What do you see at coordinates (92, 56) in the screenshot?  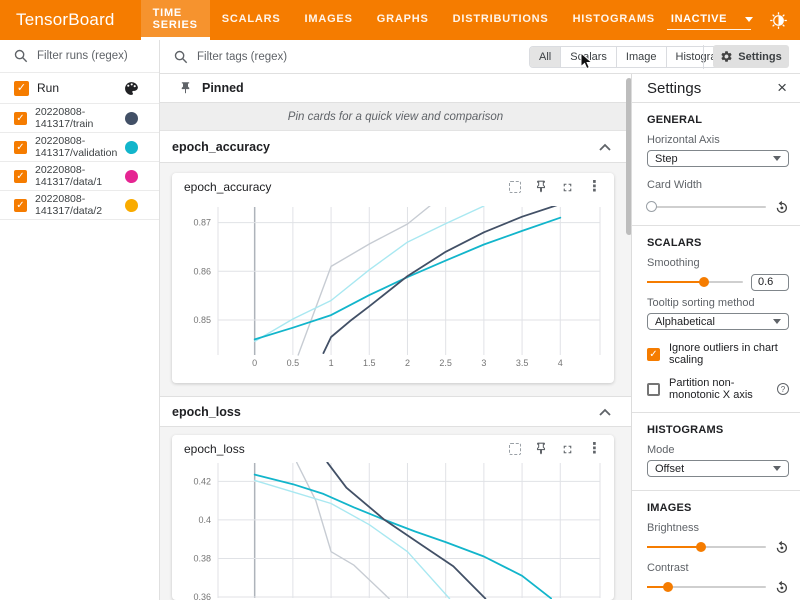 I see `filter-runs-input` at bounding box center [92, 56].